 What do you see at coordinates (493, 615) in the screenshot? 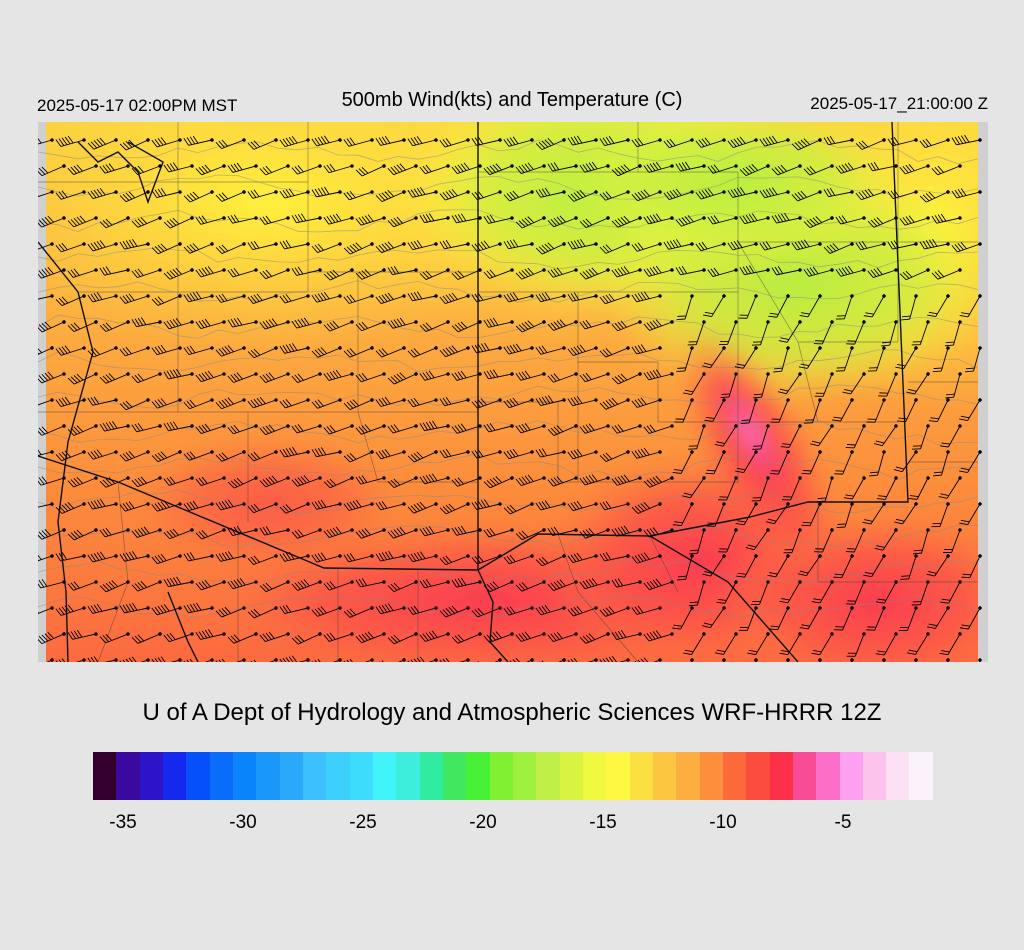
I see `sonora-chihuahua-border` at bounding box center [493, 615].